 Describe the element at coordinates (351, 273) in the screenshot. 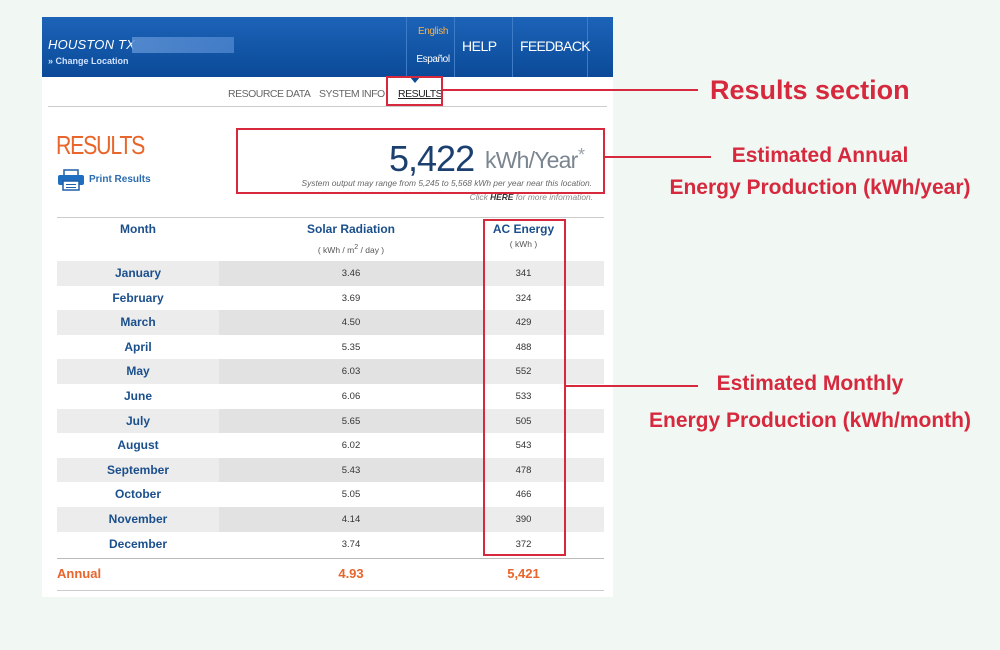

I see `cell-solar-radiation: 3.46` at that location.